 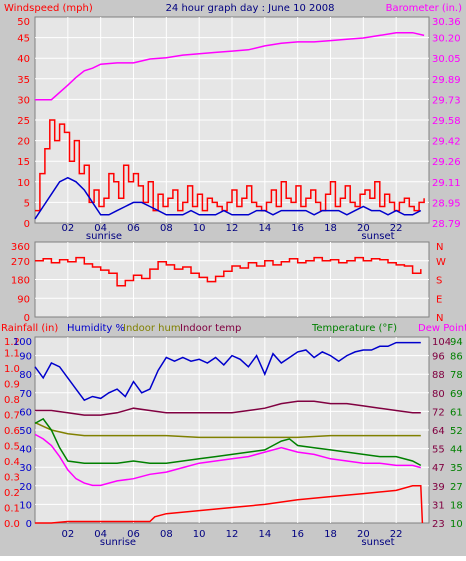 I want to click on humidity-tick-label: 30, so click(x=25, y=468).